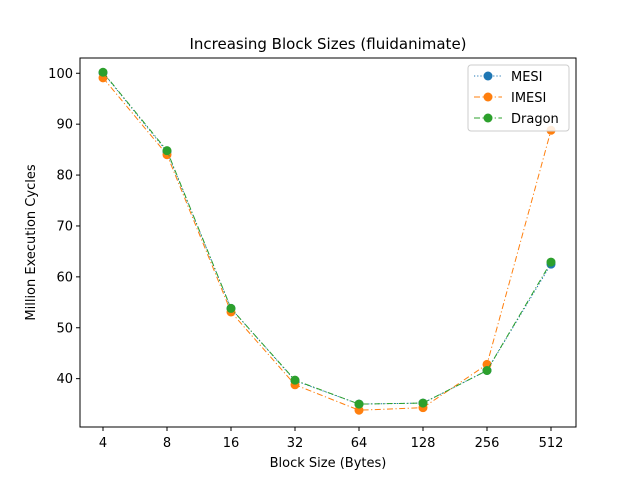 The height and width of the screenshot is (480, 640). Describe the element at coordinates (64, 277) in the screenshot. I see `y-tick-label: 60` at that location.